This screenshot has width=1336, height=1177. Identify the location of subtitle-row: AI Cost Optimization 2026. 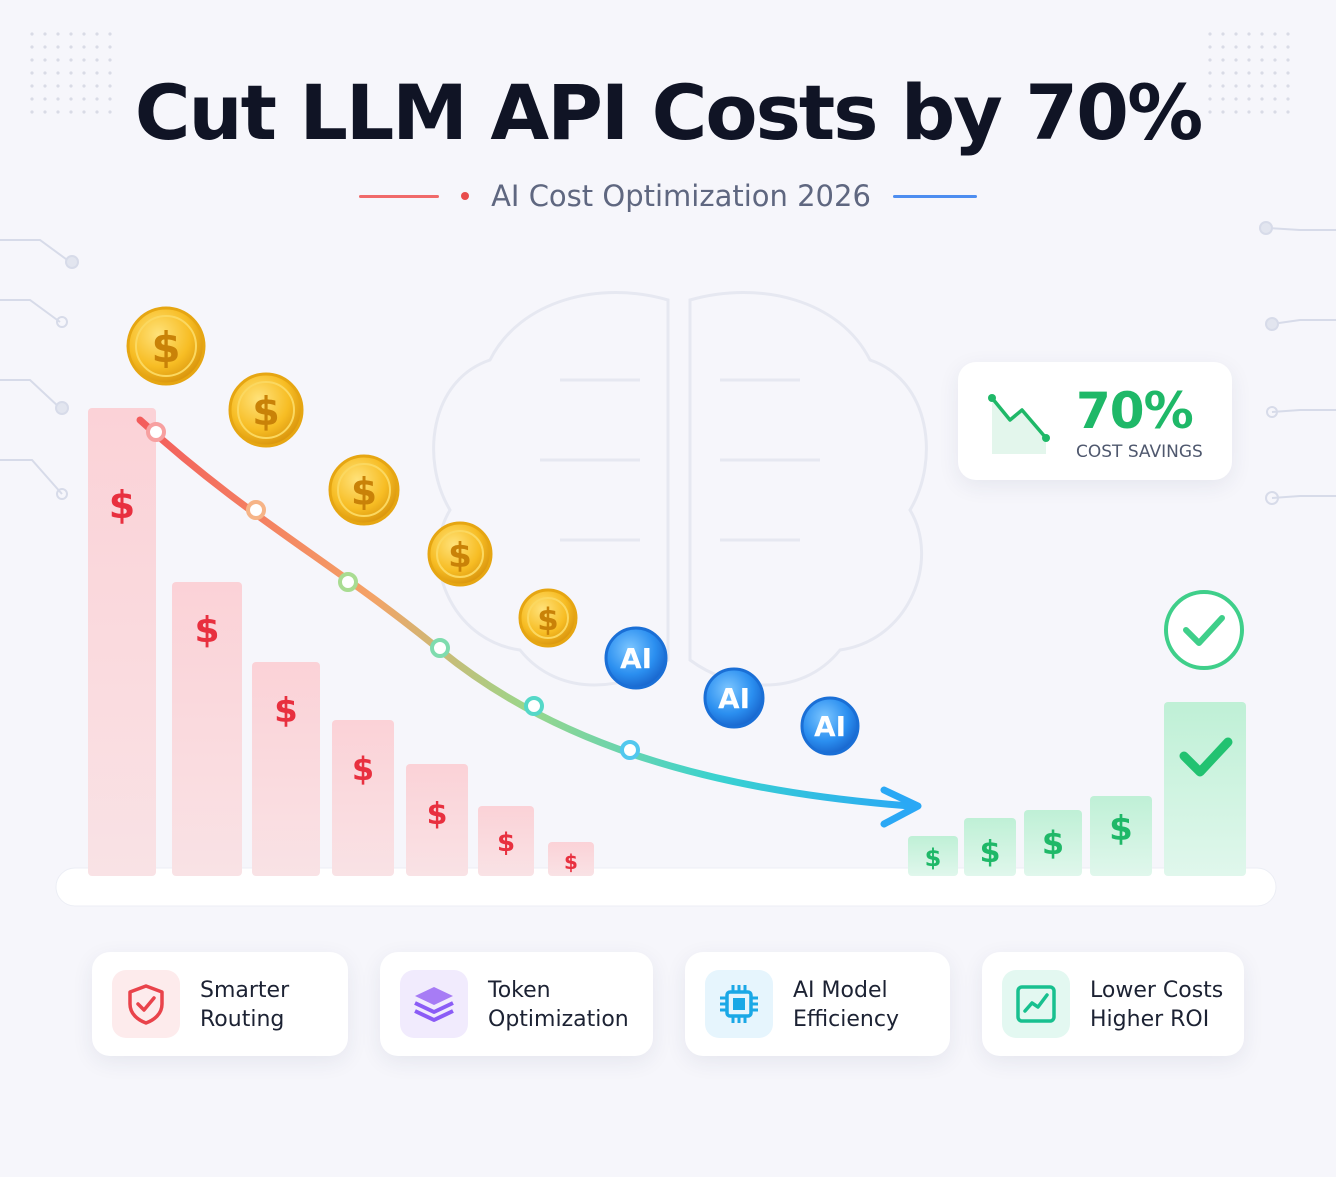
(668, 196).